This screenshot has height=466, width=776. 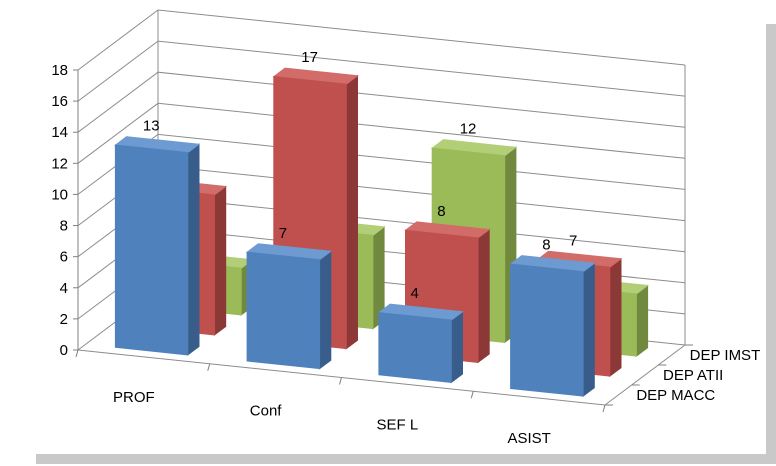 What do you see at coordinates (309, 57) in the screenshot?
I see `data-label: 17` at bounding box center [309, 57].